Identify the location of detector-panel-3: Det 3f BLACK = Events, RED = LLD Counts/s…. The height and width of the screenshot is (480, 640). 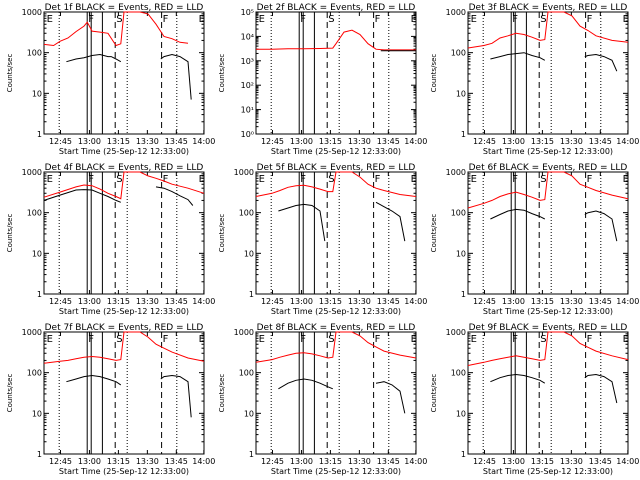
(534, 79).